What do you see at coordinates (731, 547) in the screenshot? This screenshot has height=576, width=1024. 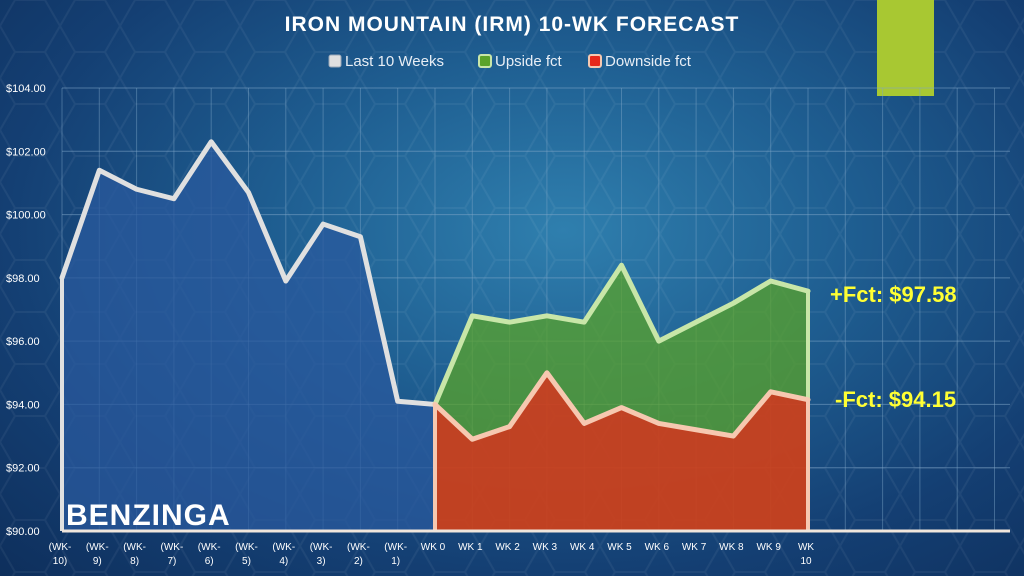 I see `x-tick-label: WK 8` at bounding box center [731, 547].